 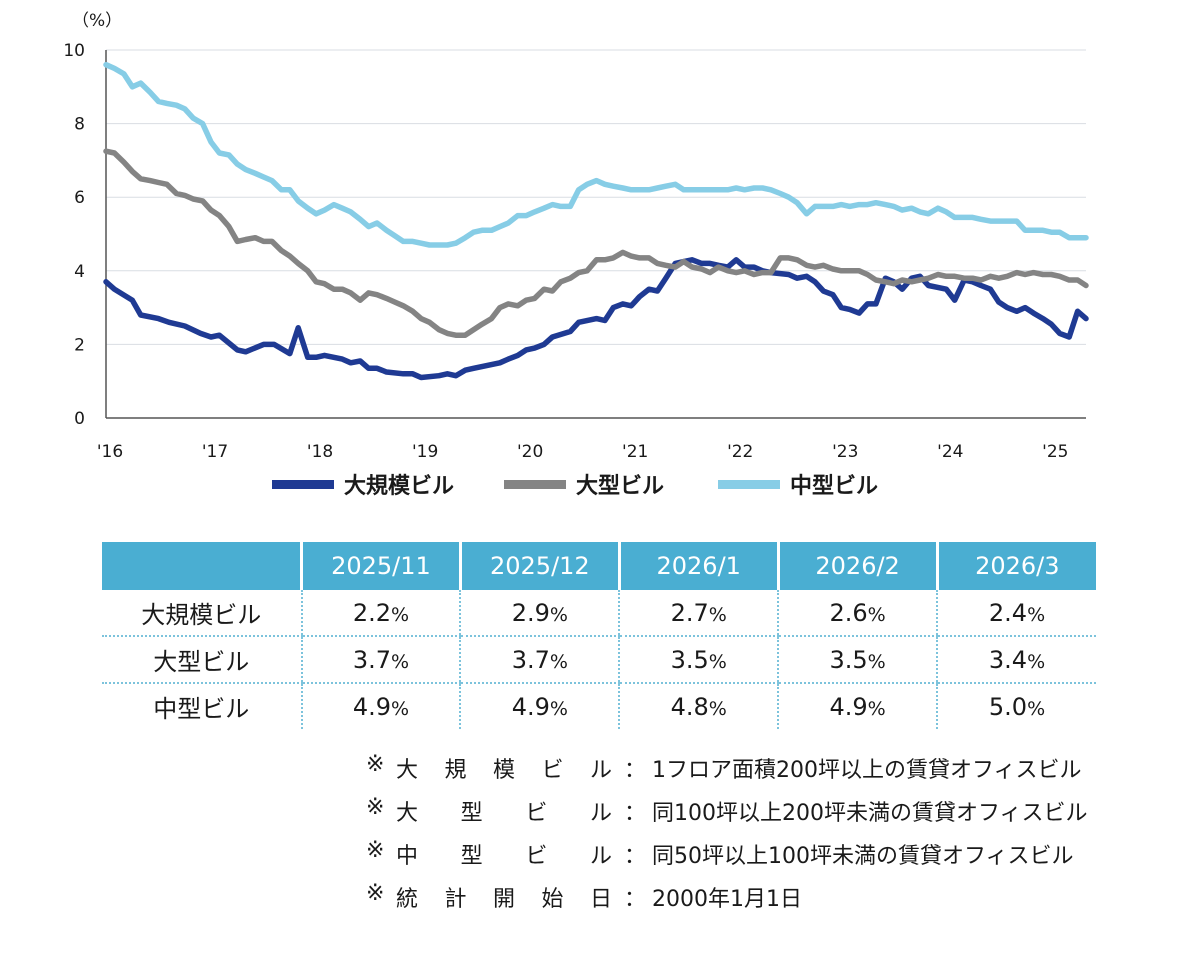 I want to click on y-tick-label: 4, so click(x=79, y=272).